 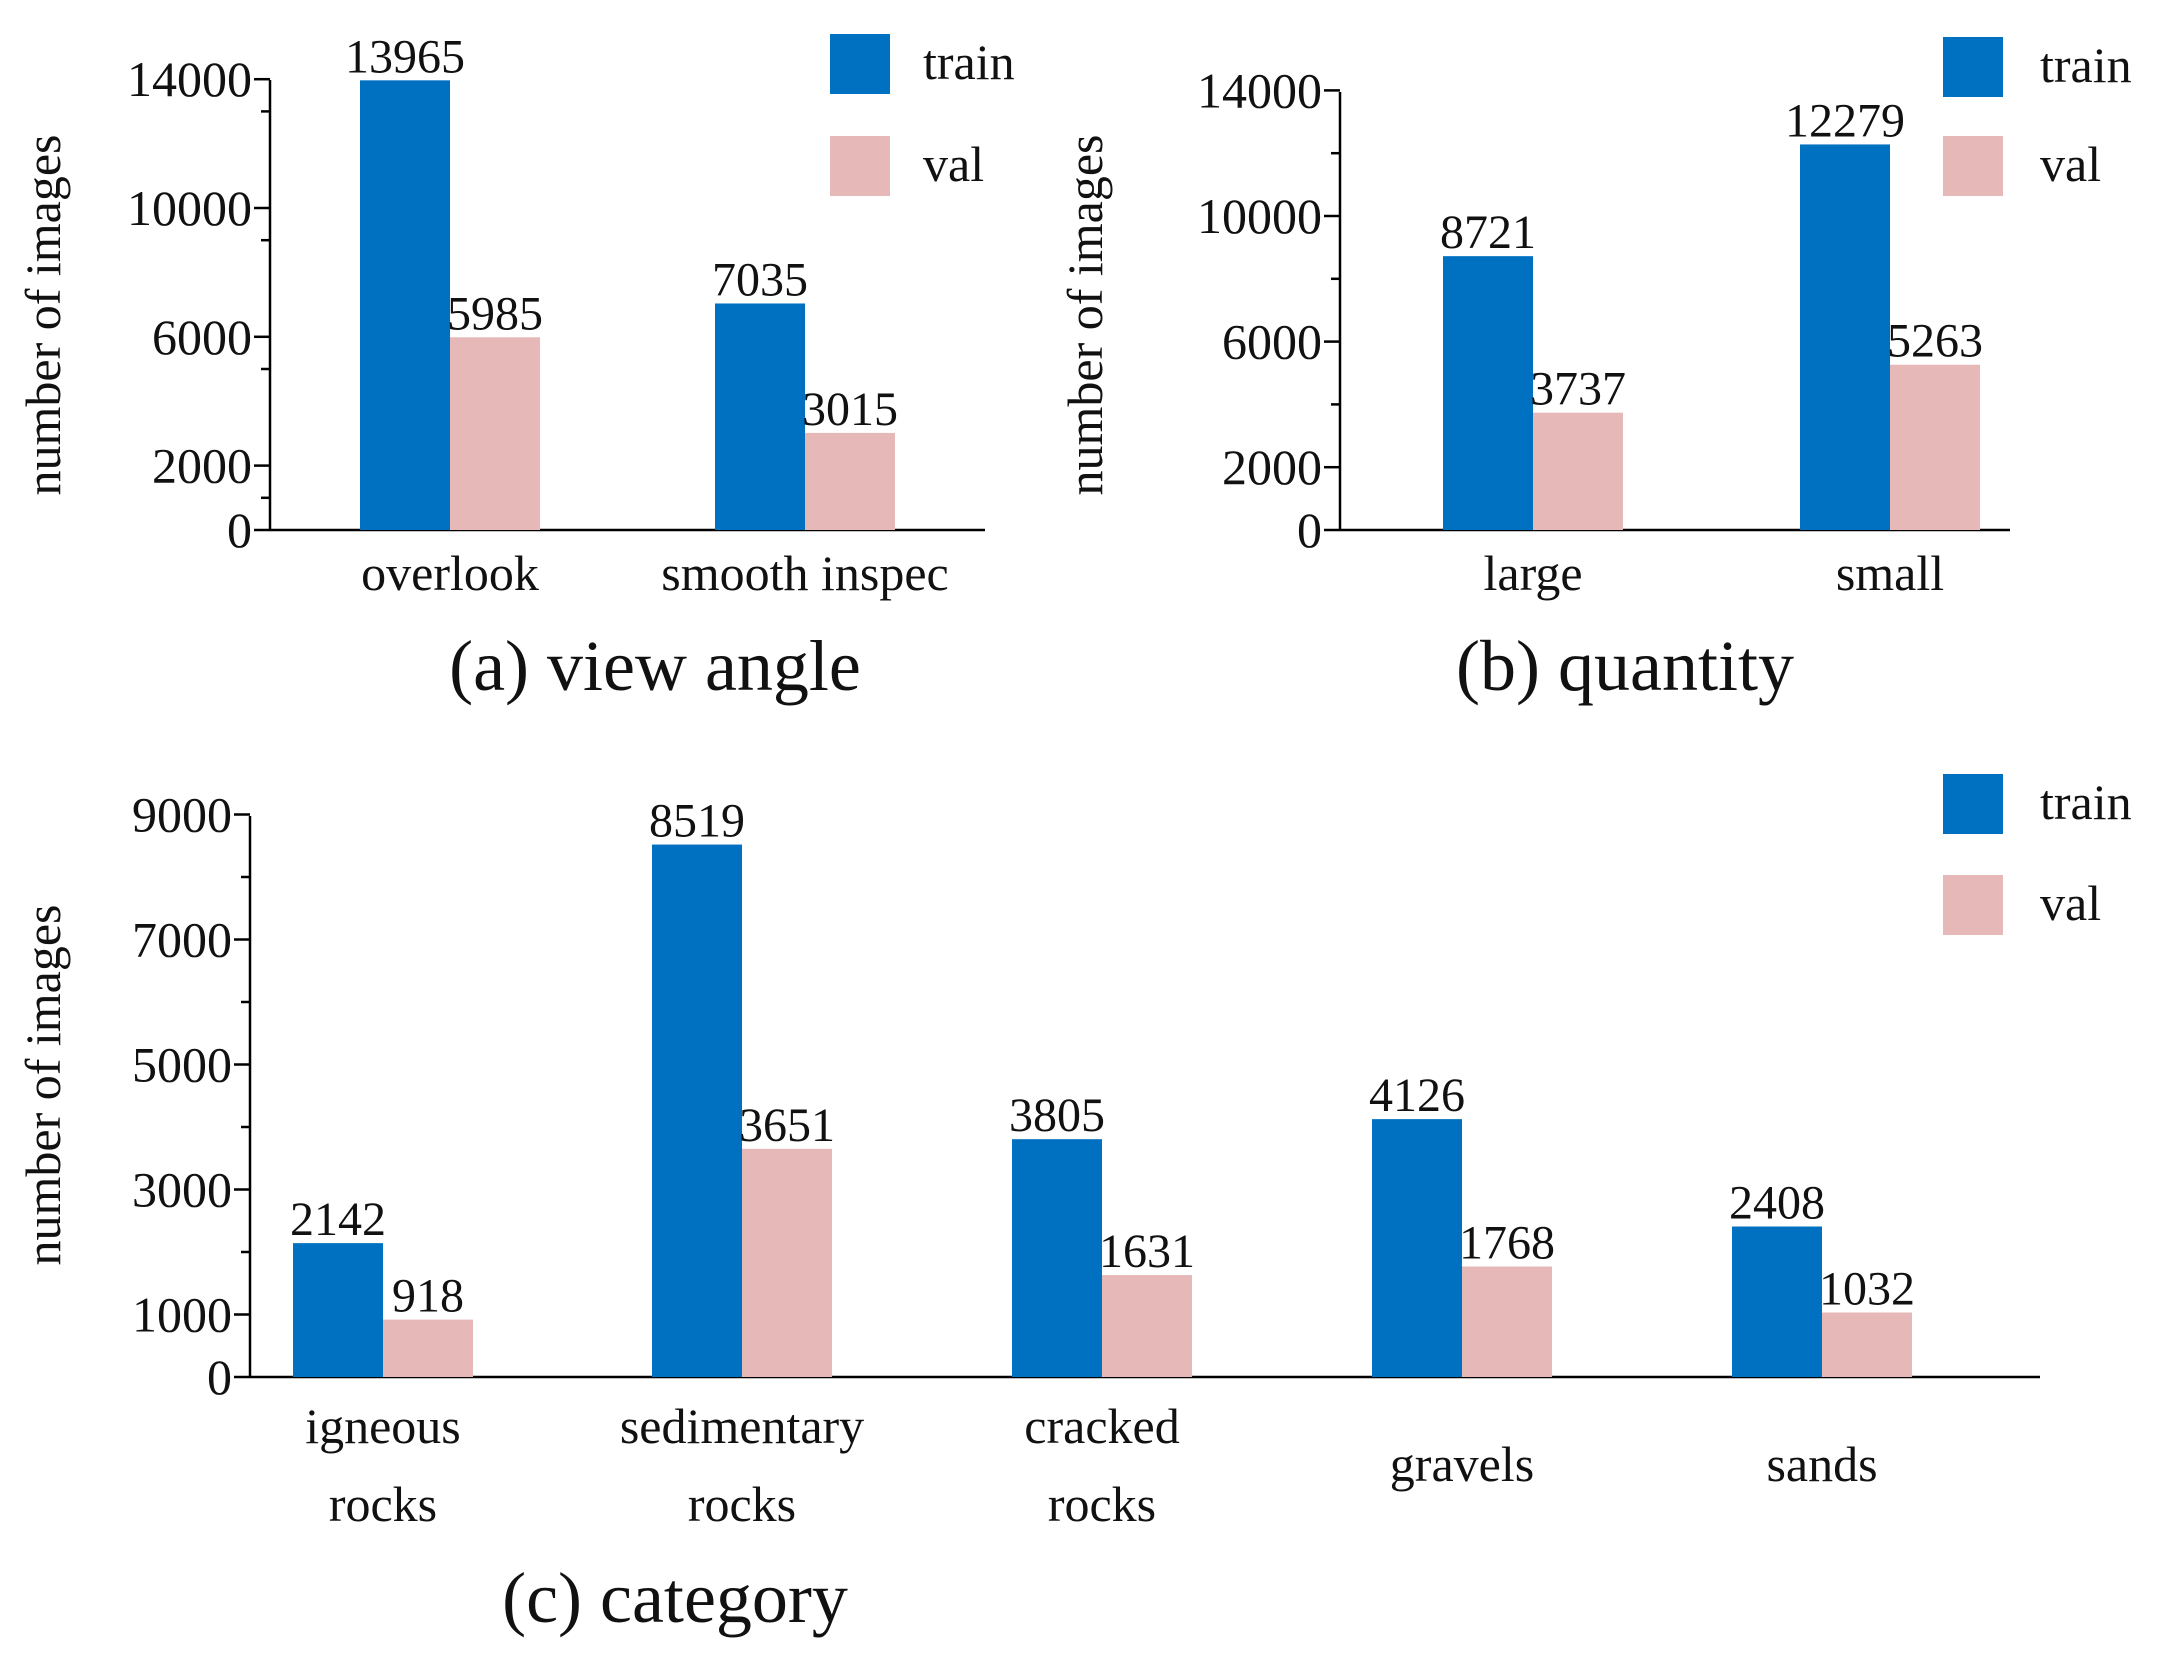 I want to click on chart-3-data-label-train: 4126, so click(x=1417, y=1095).